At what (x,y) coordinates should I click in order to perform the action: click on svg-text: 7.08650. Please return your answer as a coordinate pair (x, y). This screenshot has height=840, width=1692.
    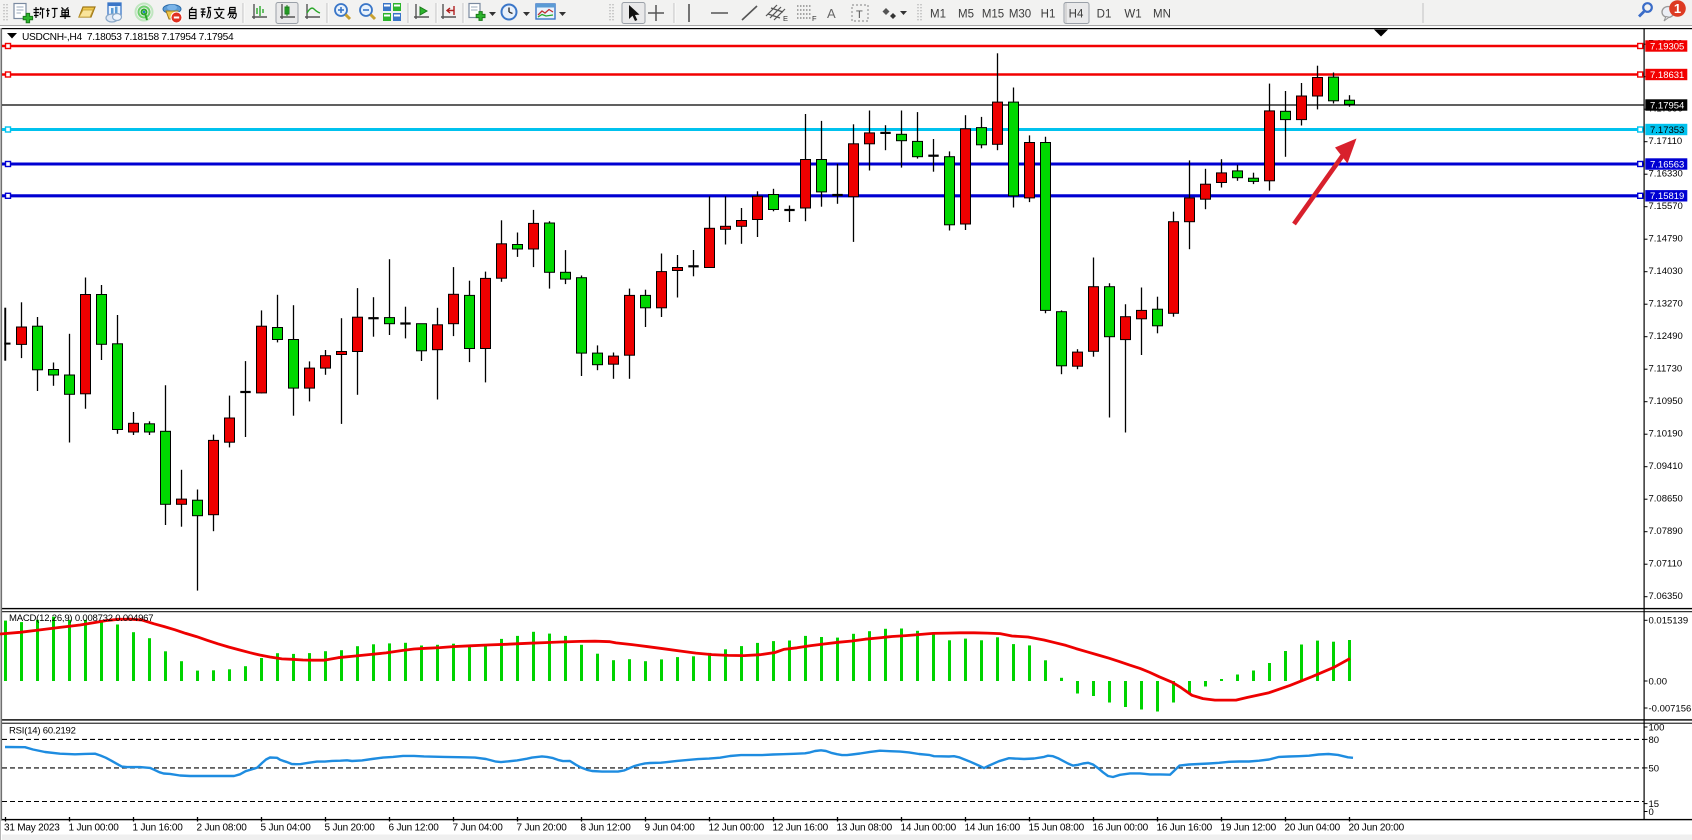
    Looking at the image, I should click on (1666, 498).